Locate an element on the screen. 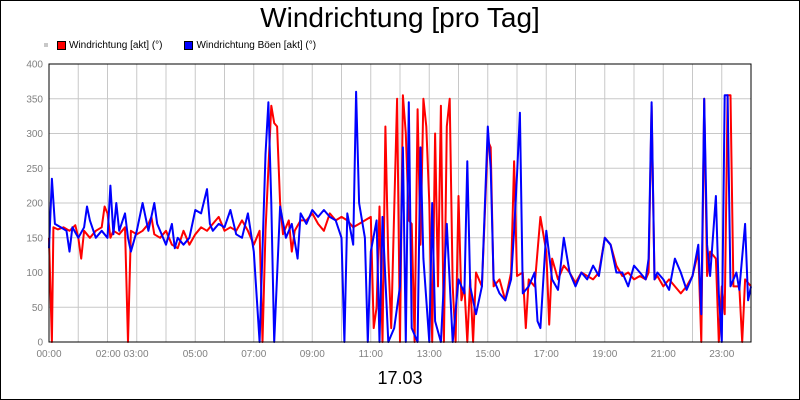 Image resolution: width=800 pixels, height=400 pixels. x-tick-label: 09:00 is located at coordinates (312, 354).